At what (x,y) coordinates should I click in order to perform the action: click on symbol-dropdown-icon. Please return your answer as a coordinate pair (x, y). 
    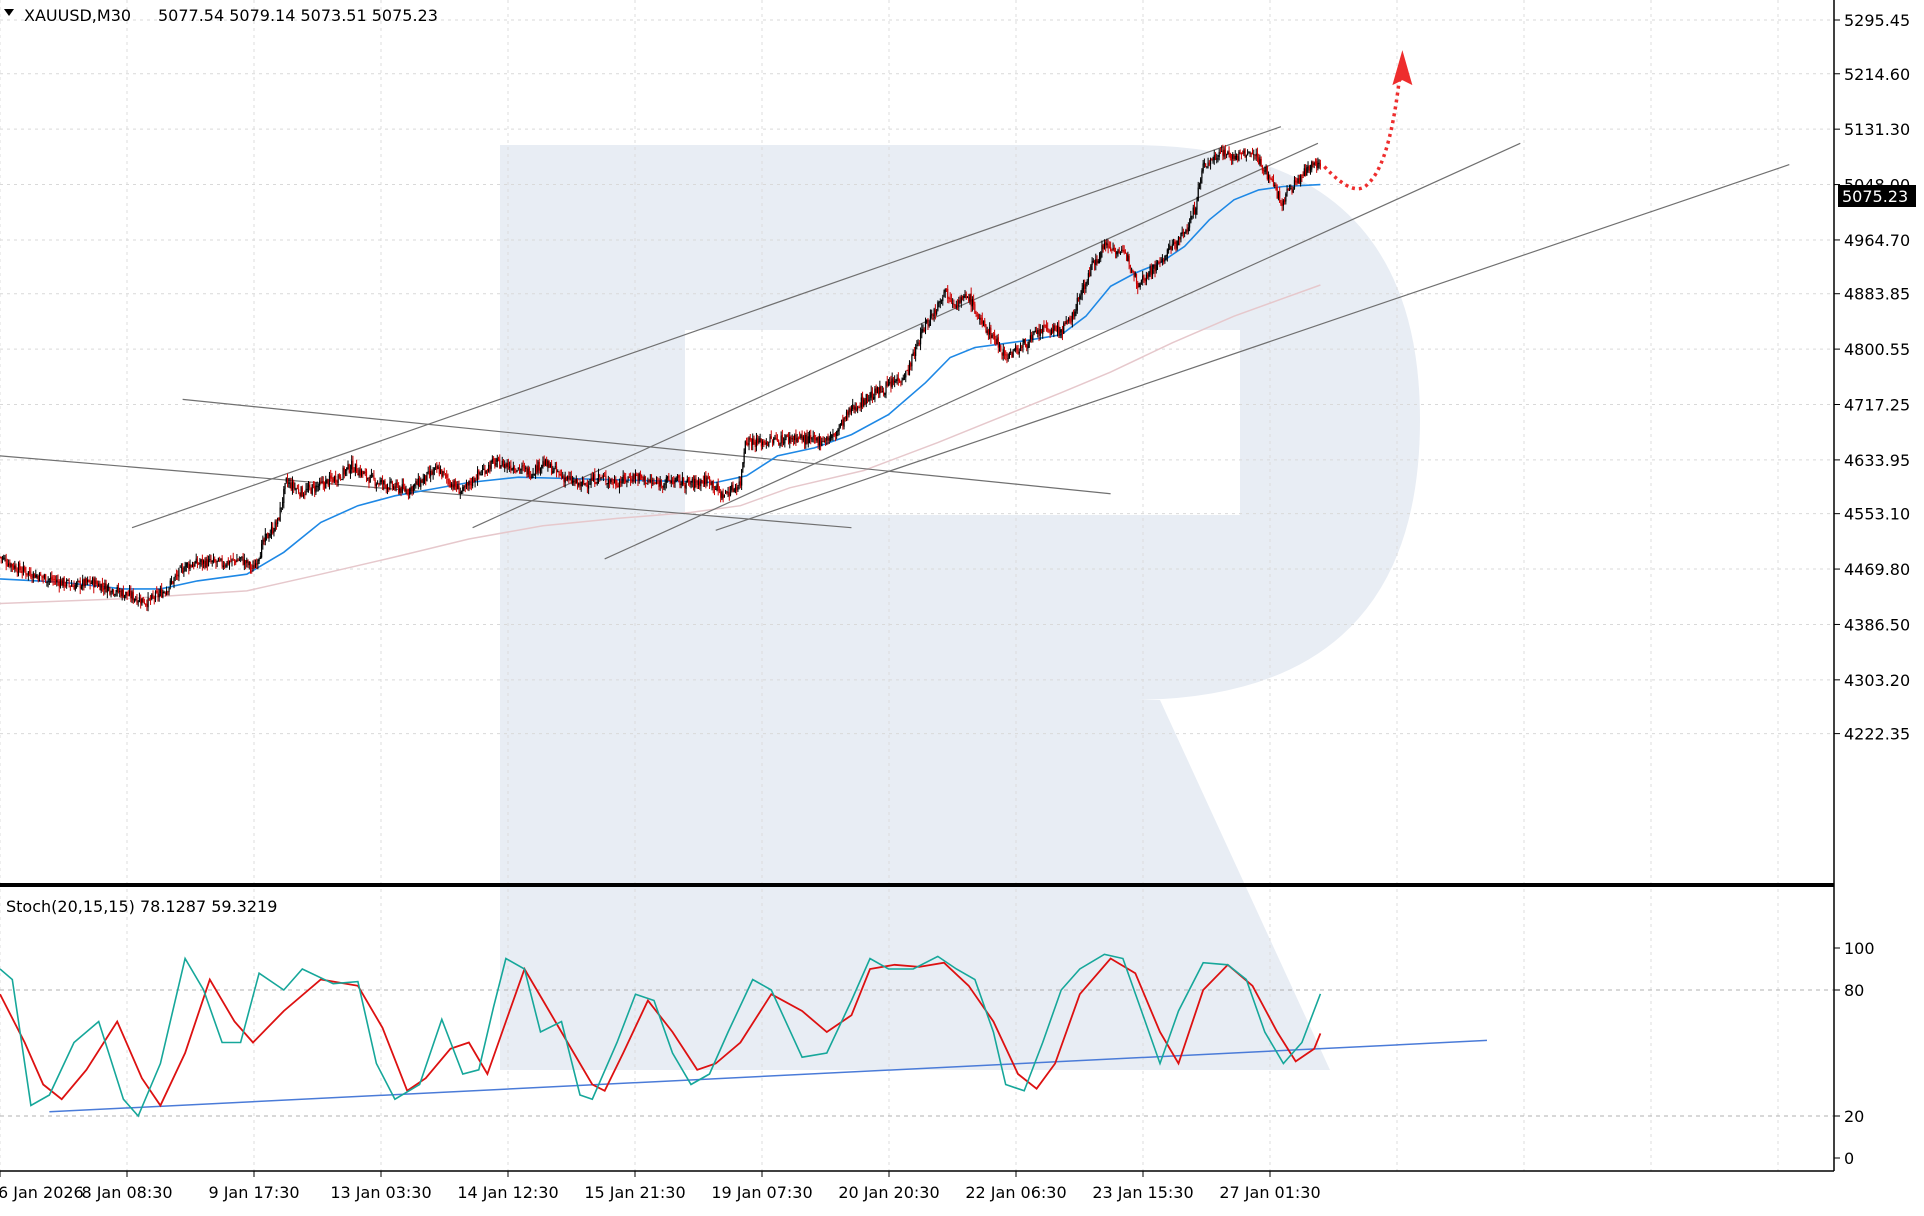
    Looking at the image, I should click on (9, 12).